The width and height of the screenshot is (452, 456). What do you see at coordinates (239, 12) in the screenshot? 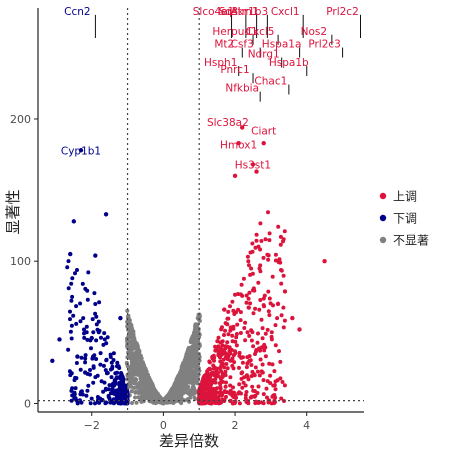
I see `gene-label: Sqstm1` at bounding box center [239, 12].